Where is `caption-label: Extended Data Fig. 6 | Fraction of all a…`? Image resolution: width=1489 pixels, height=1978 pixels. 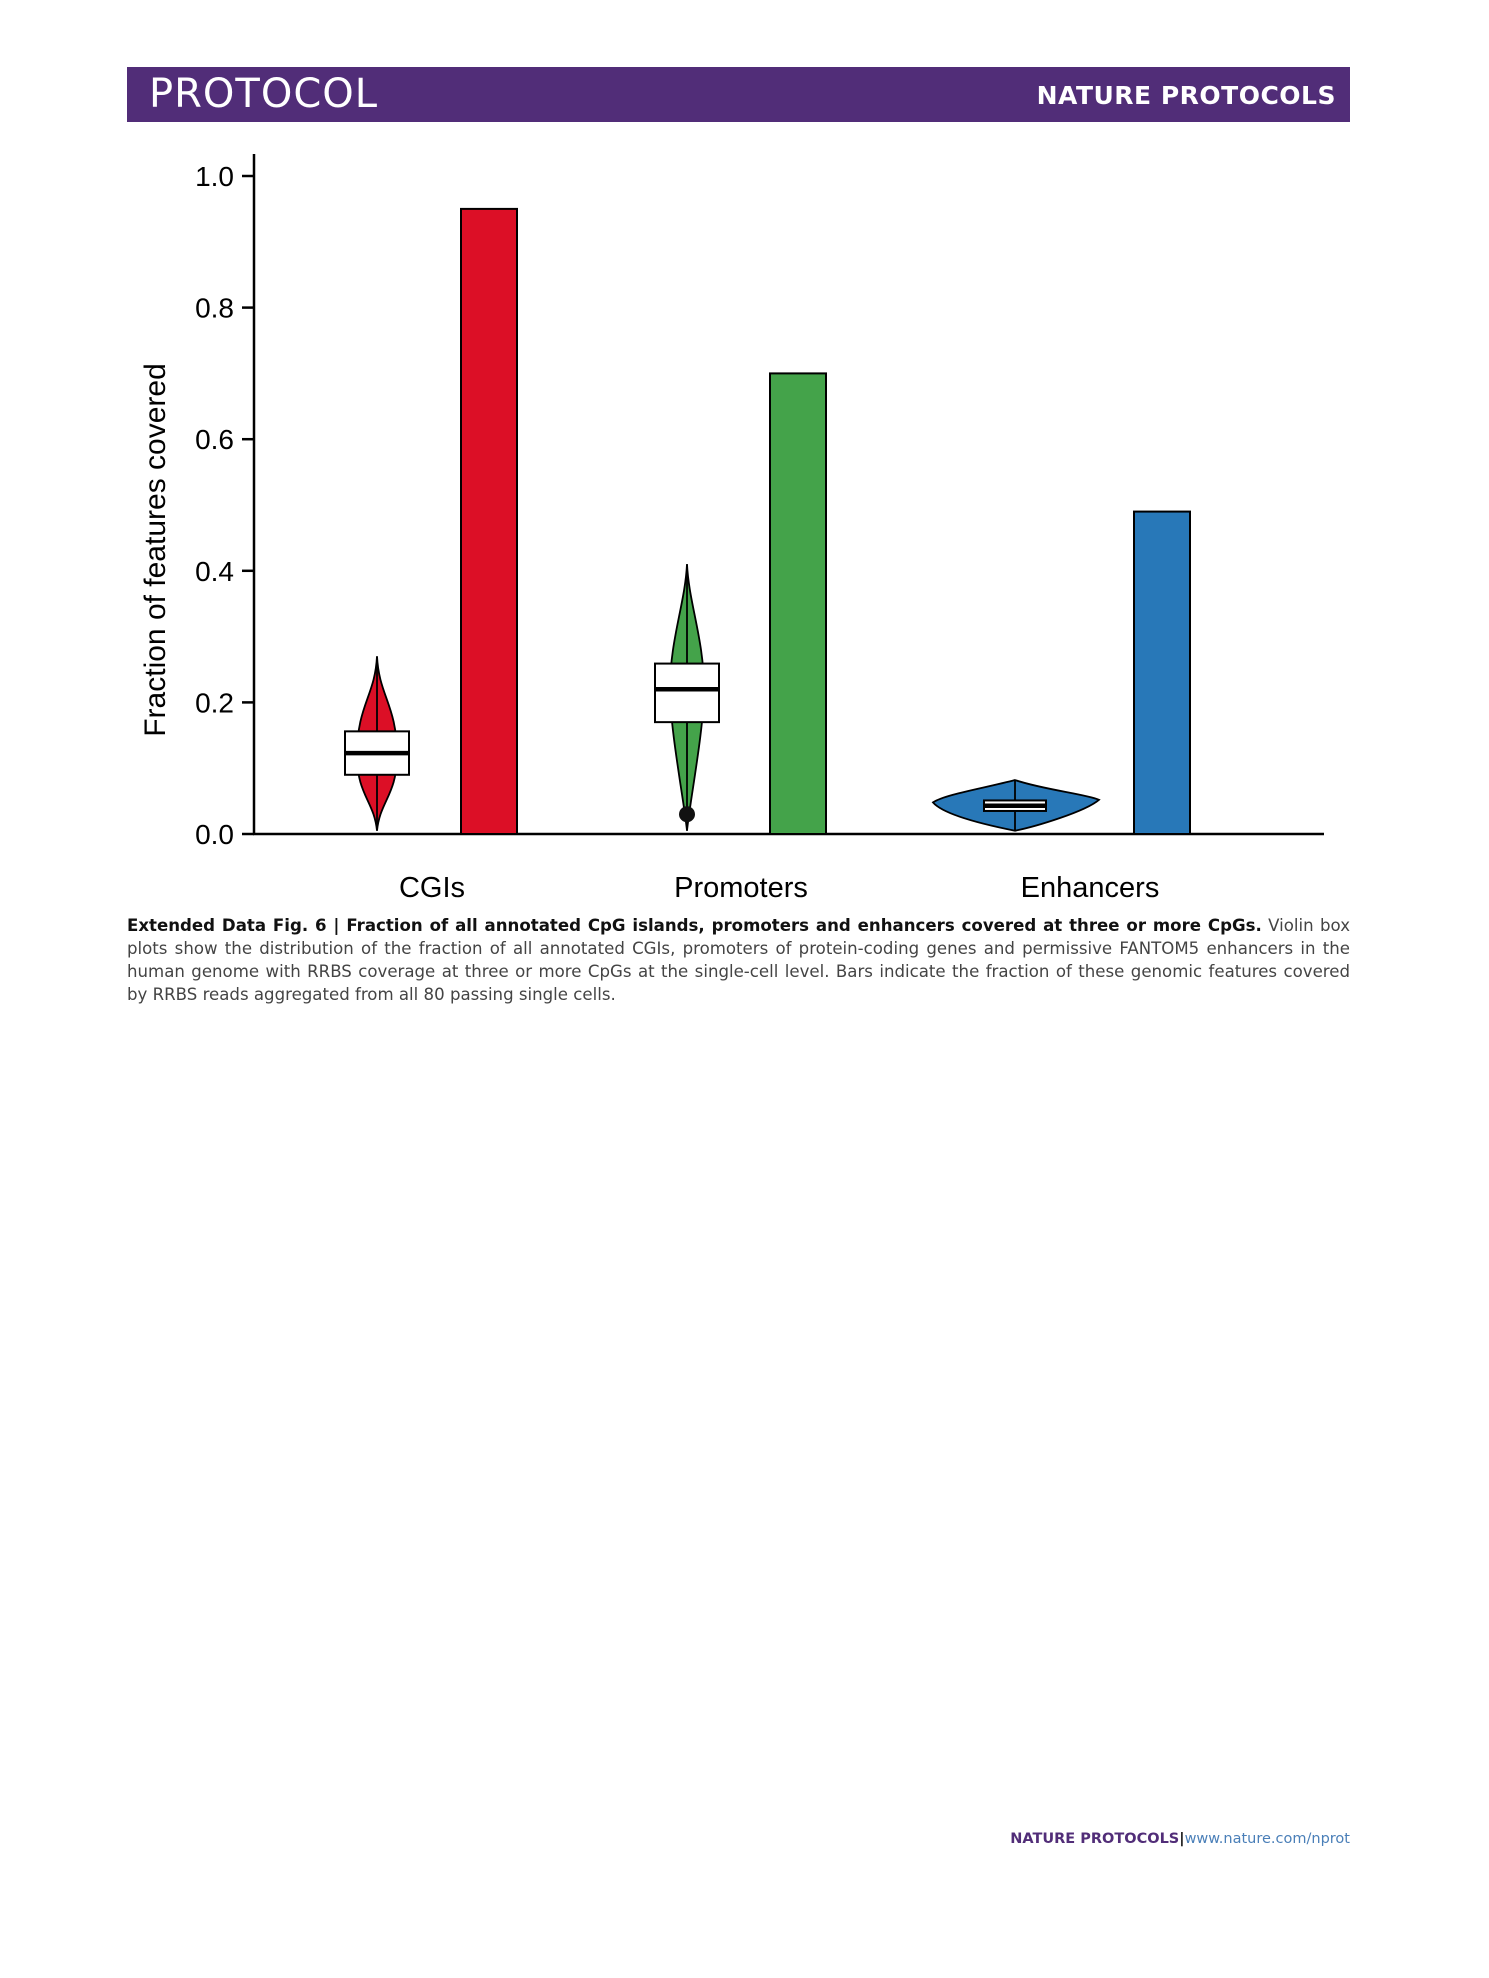
caption-label: Extended Data Fig. 6 | Fraction of all a… is located at coordinates (694, 925).